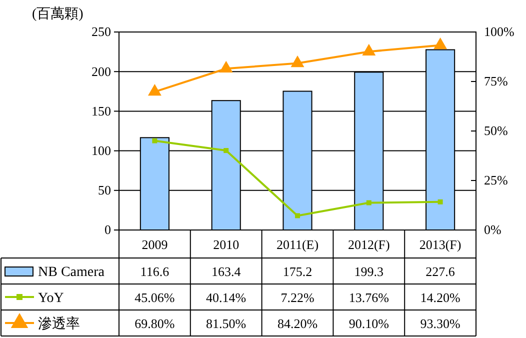  Describe the element at coordinates (493, 230) in the screenshot. I see `y2-tick-label: 0%` at that location.